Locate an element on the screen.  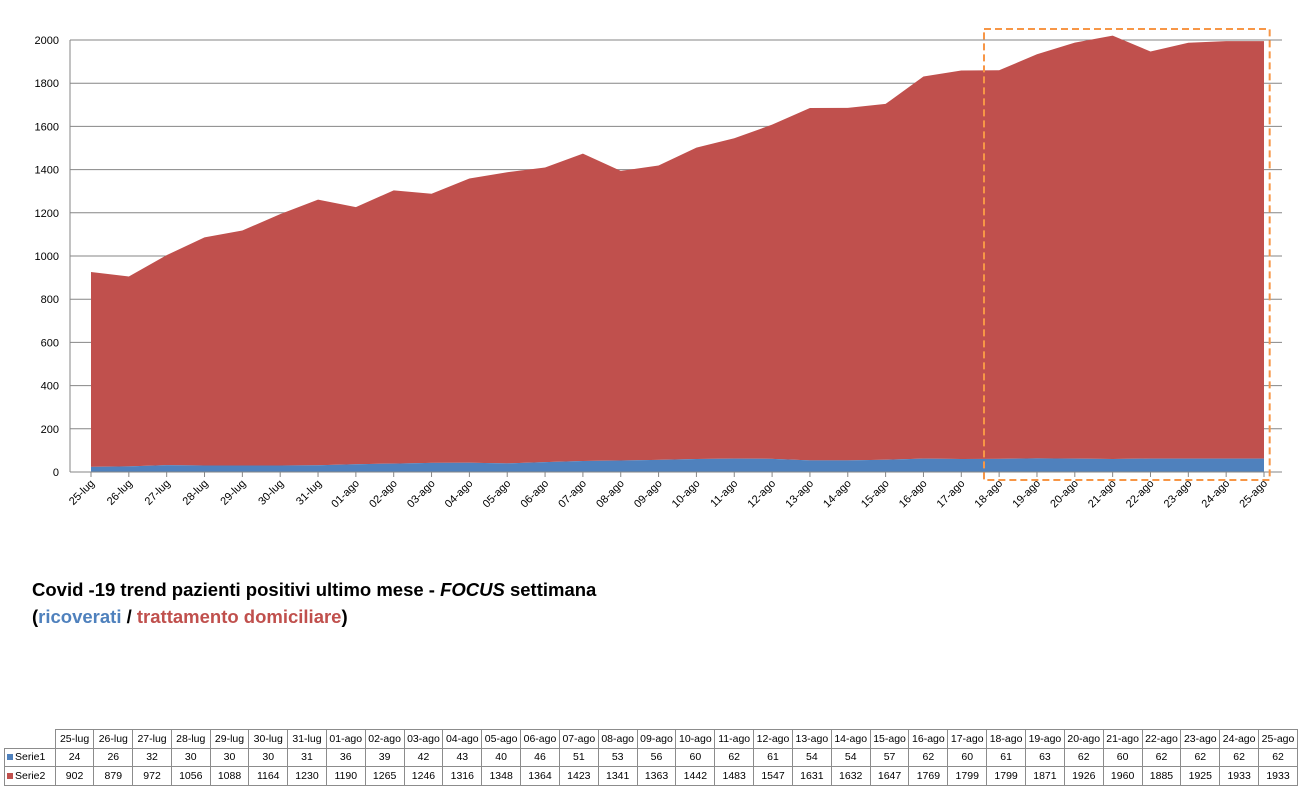
table-value-cell: 1885 is located at coordinates (1161, 776).